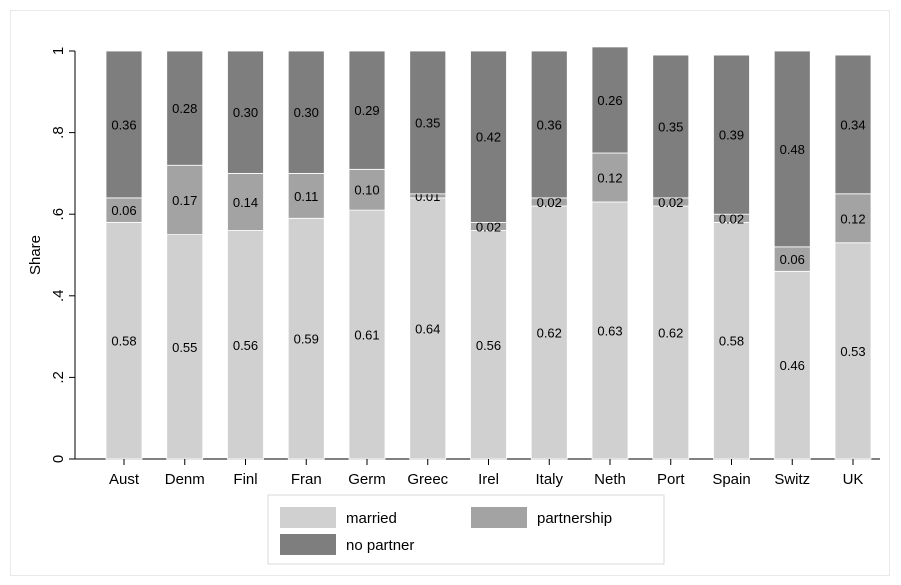 This screenshot has height=585, width=901. I want to click on bar-no-partner-Port, so click(671, 126).